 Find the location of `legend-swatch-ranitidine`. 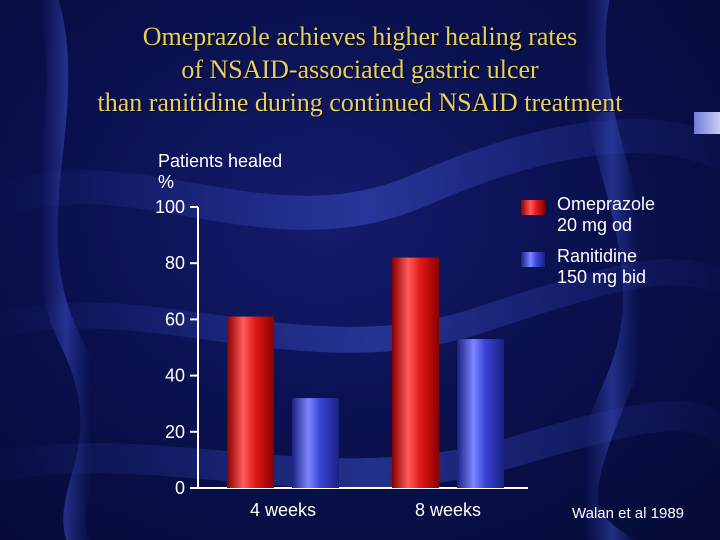

legend-swatch-ranitidine is located at coordinates (533, 259).